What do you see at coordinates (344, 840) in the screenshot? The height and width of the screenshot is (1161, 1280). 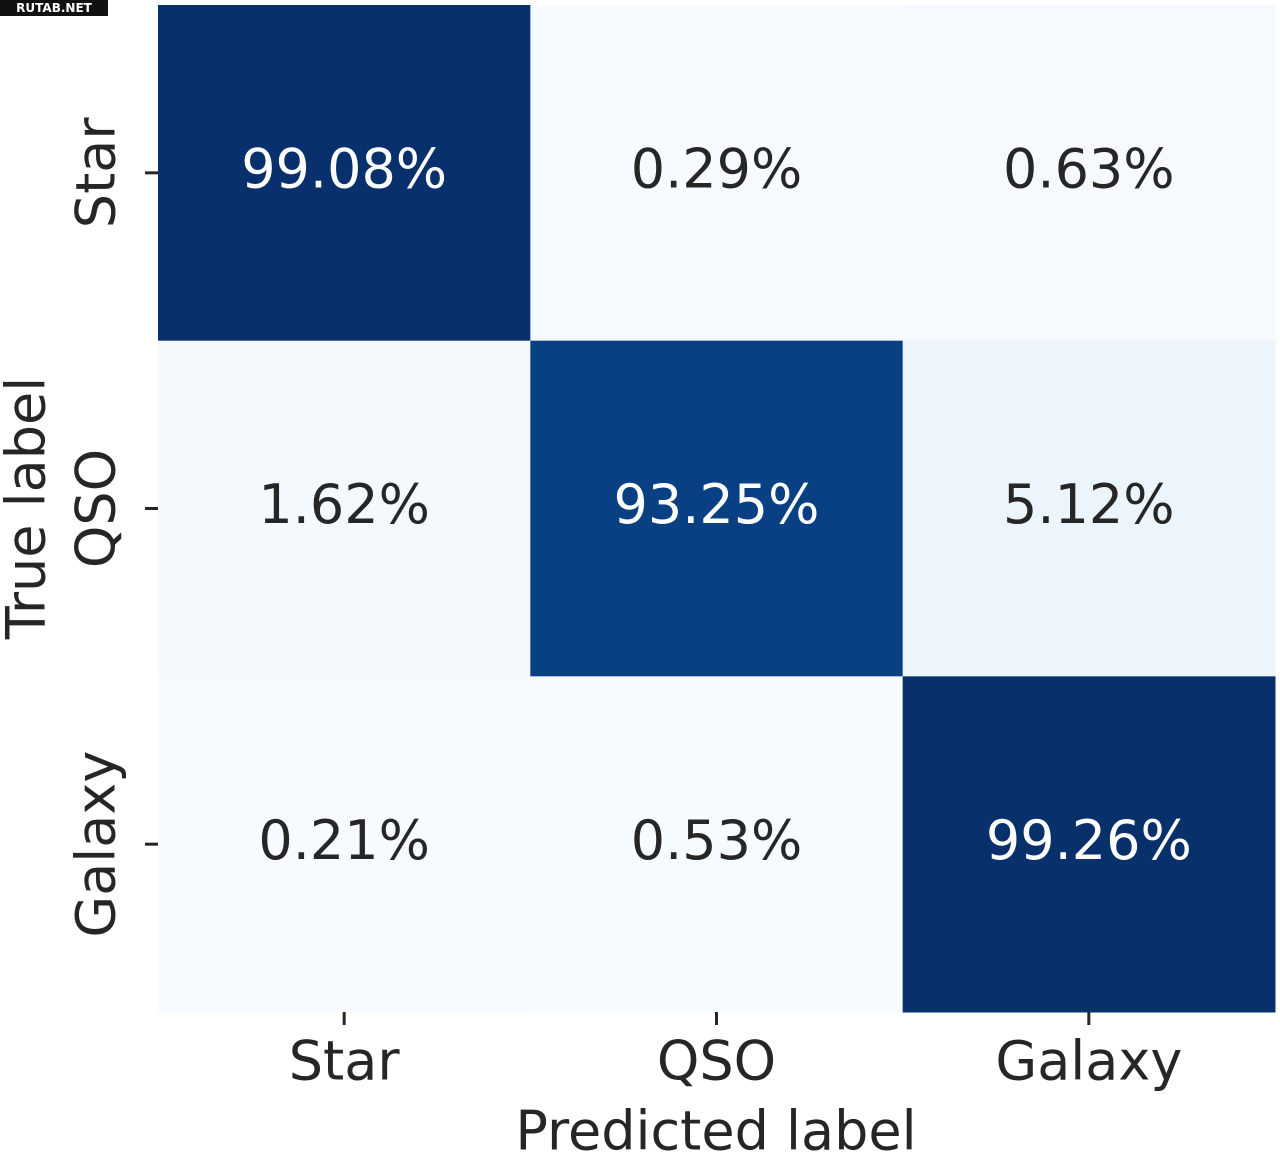 I see `cell-label: 0.21%` at bounding box center [344, 840].